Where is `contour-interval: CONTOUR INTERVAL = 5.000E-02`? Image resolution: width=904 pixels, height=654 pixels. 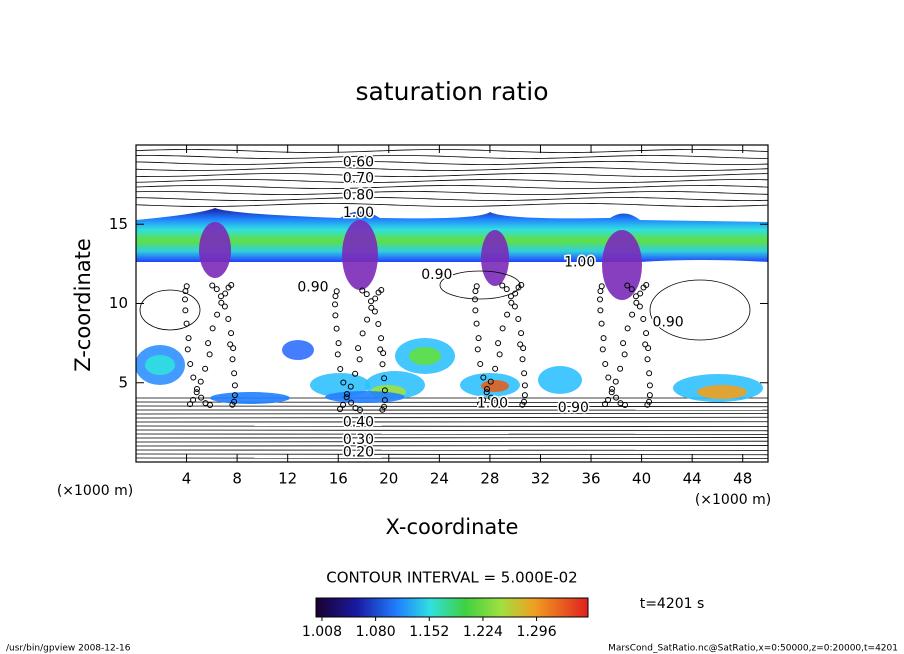 contour-interval: CONTOUR INTERVAL = 5.000E-02 is located at coordinates (451, 578).